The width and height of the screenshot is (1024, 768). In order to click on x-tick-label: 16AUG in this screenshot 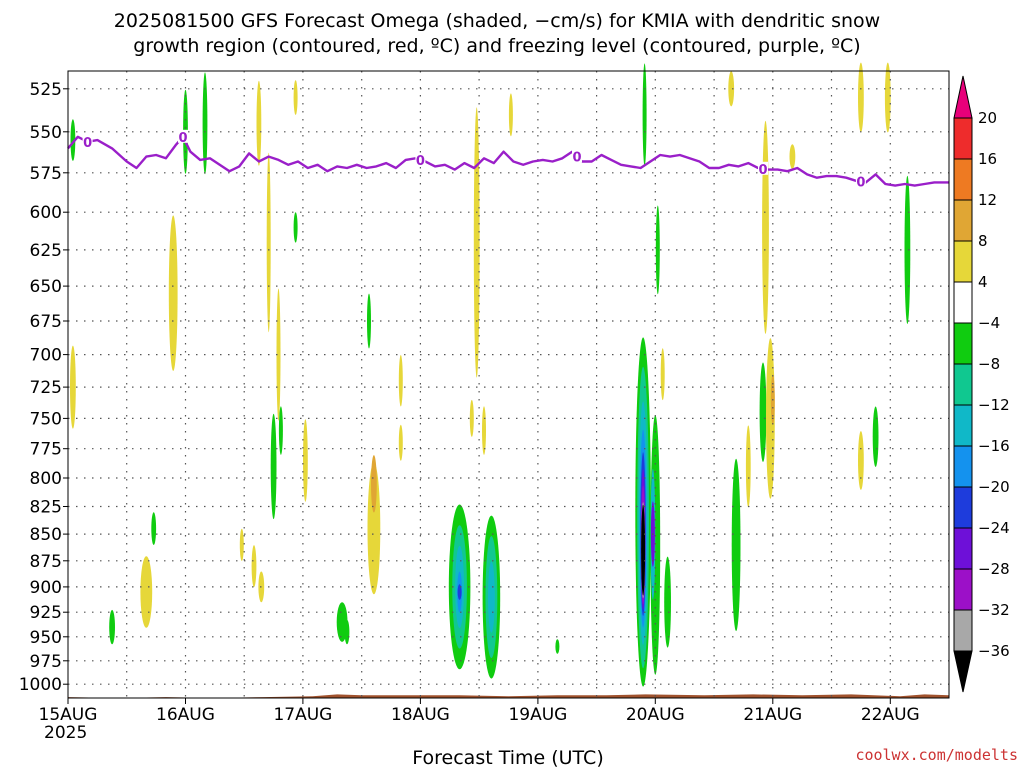, I will do `click(185, 715)`.